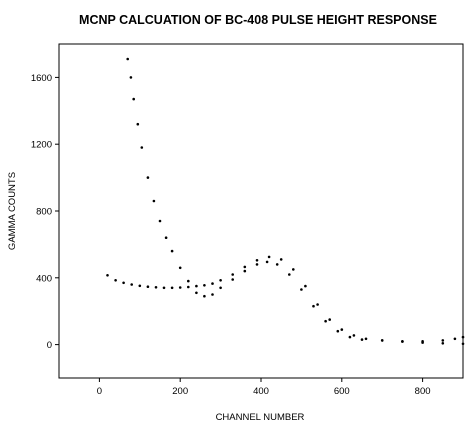 The height and width of the screenshot is (431, 474). I want to click on y-tick-label: 1600, so click(41, 78).